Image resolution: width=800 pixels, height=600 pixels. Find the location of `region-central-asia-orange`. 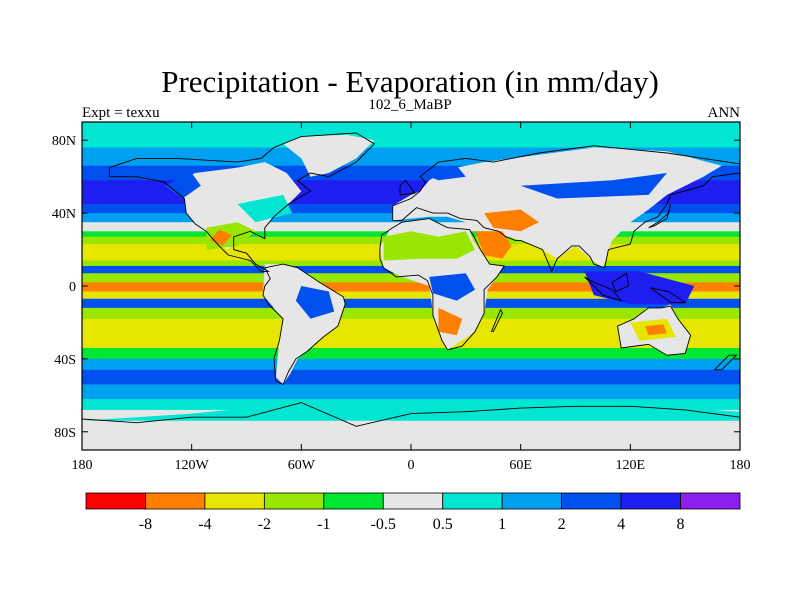

region-central-asia-orange is located at coordinates (511, 220).